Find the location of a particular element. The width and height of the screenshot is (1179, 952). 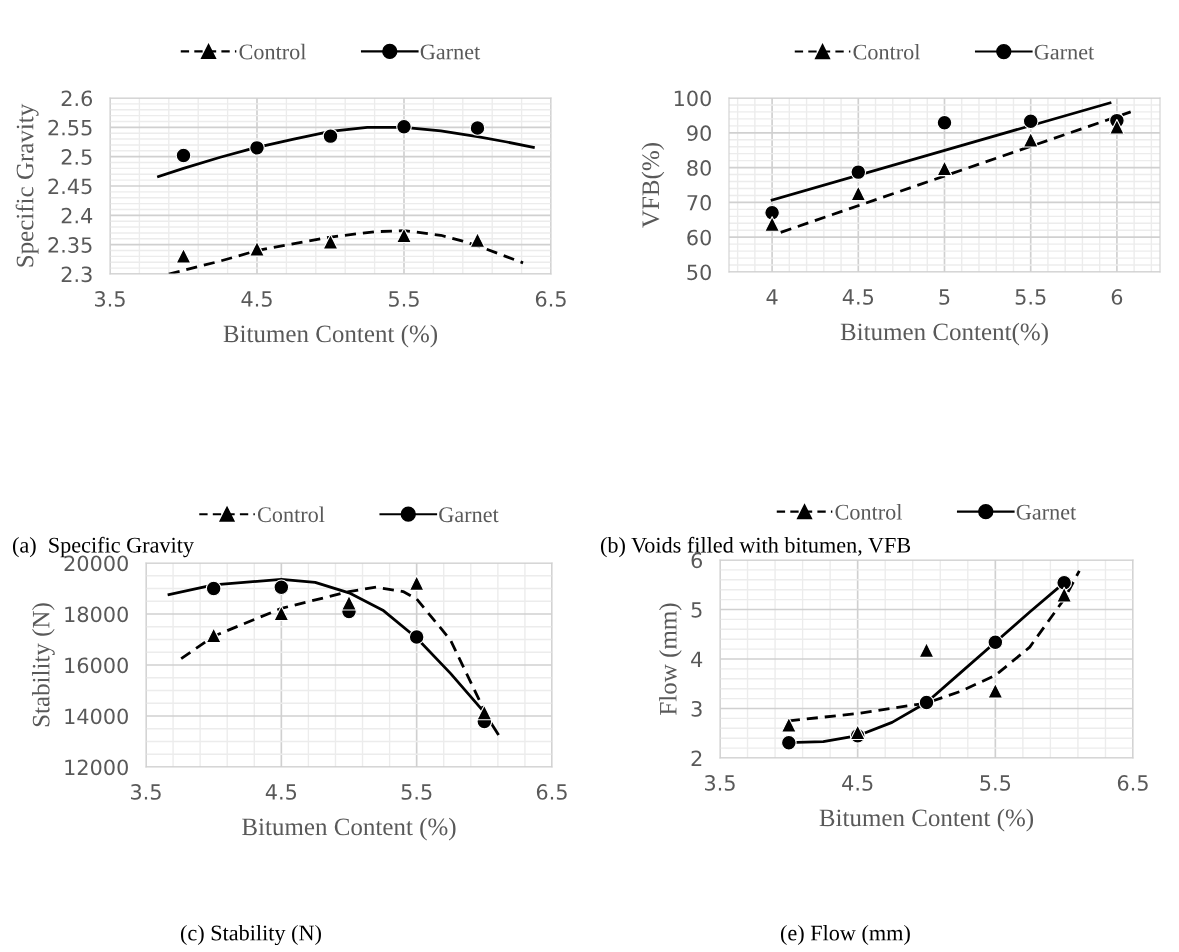

y-tick-label: 100 is located at coordinates (692, 98).